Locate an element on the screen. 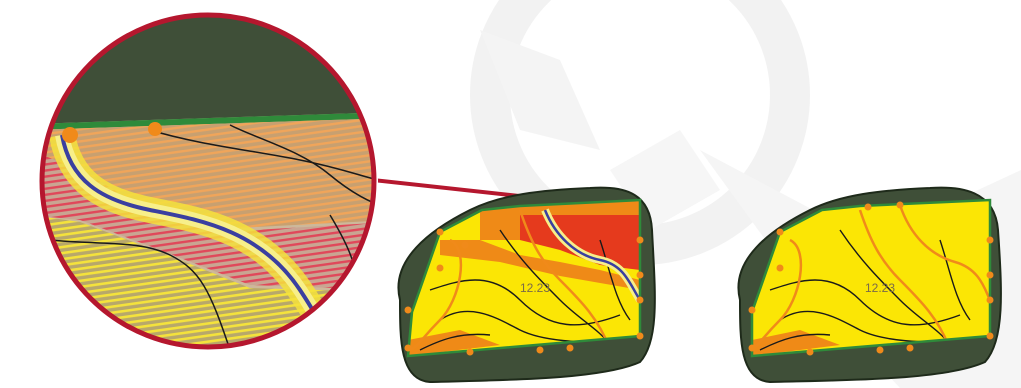 This screenshot has height=388, width=1021. field-map-left: 12.23 is located at coordinates (526, 285).